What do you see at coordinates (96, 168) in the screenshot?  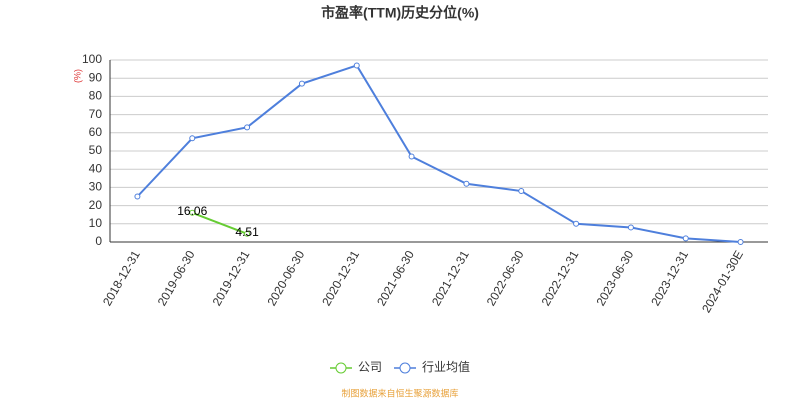 I see `y-tick-label: 40` at bounding box center [96, 168].